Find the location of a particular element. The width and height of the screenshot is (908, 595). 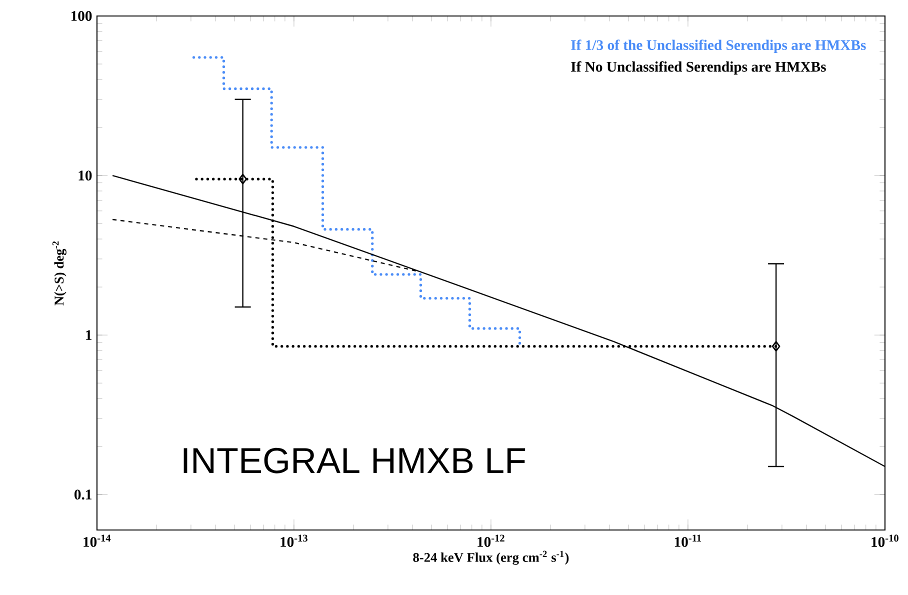

x-axis-title: 8-24 keV Flux (erg cm$^{-2}$ s$^{-1}$) is located at coordinates (491, 557).